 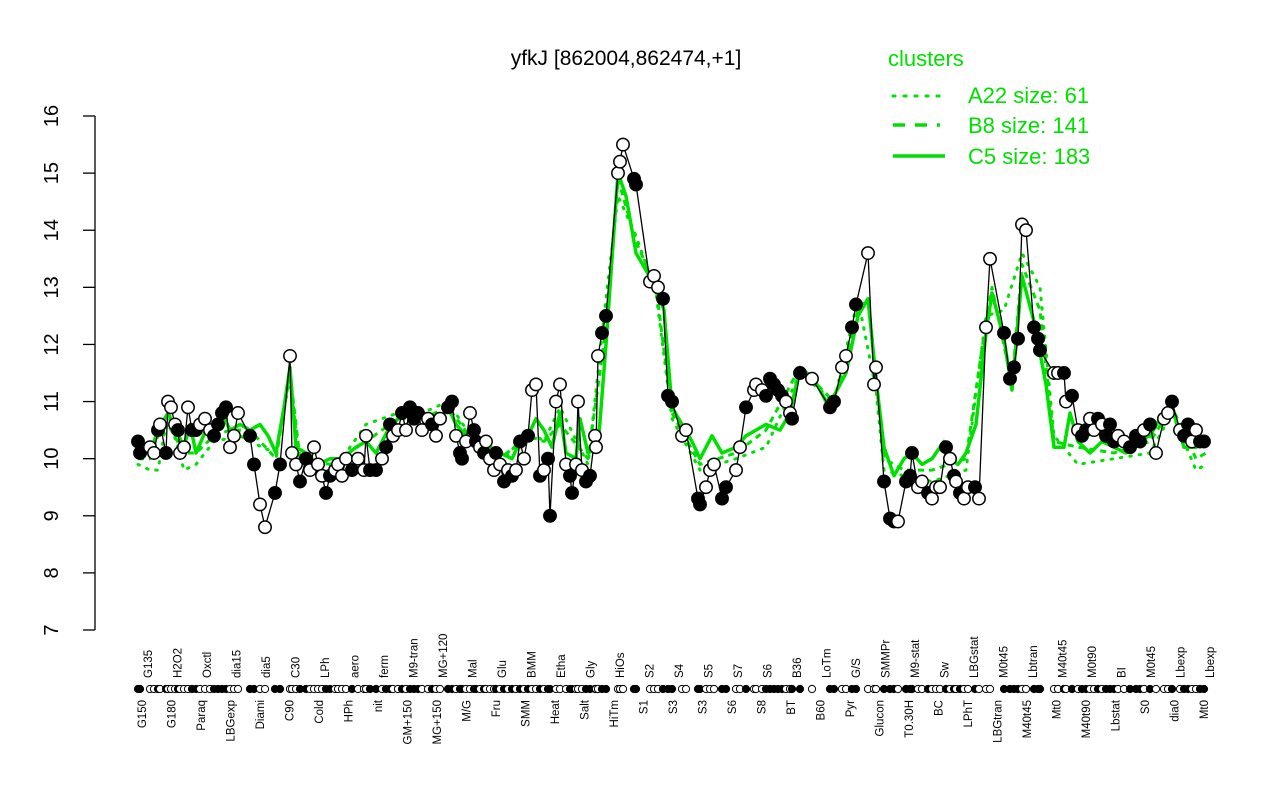 I want to click on x-tick-label-top: M40t45, so click(x=1064, y=659).